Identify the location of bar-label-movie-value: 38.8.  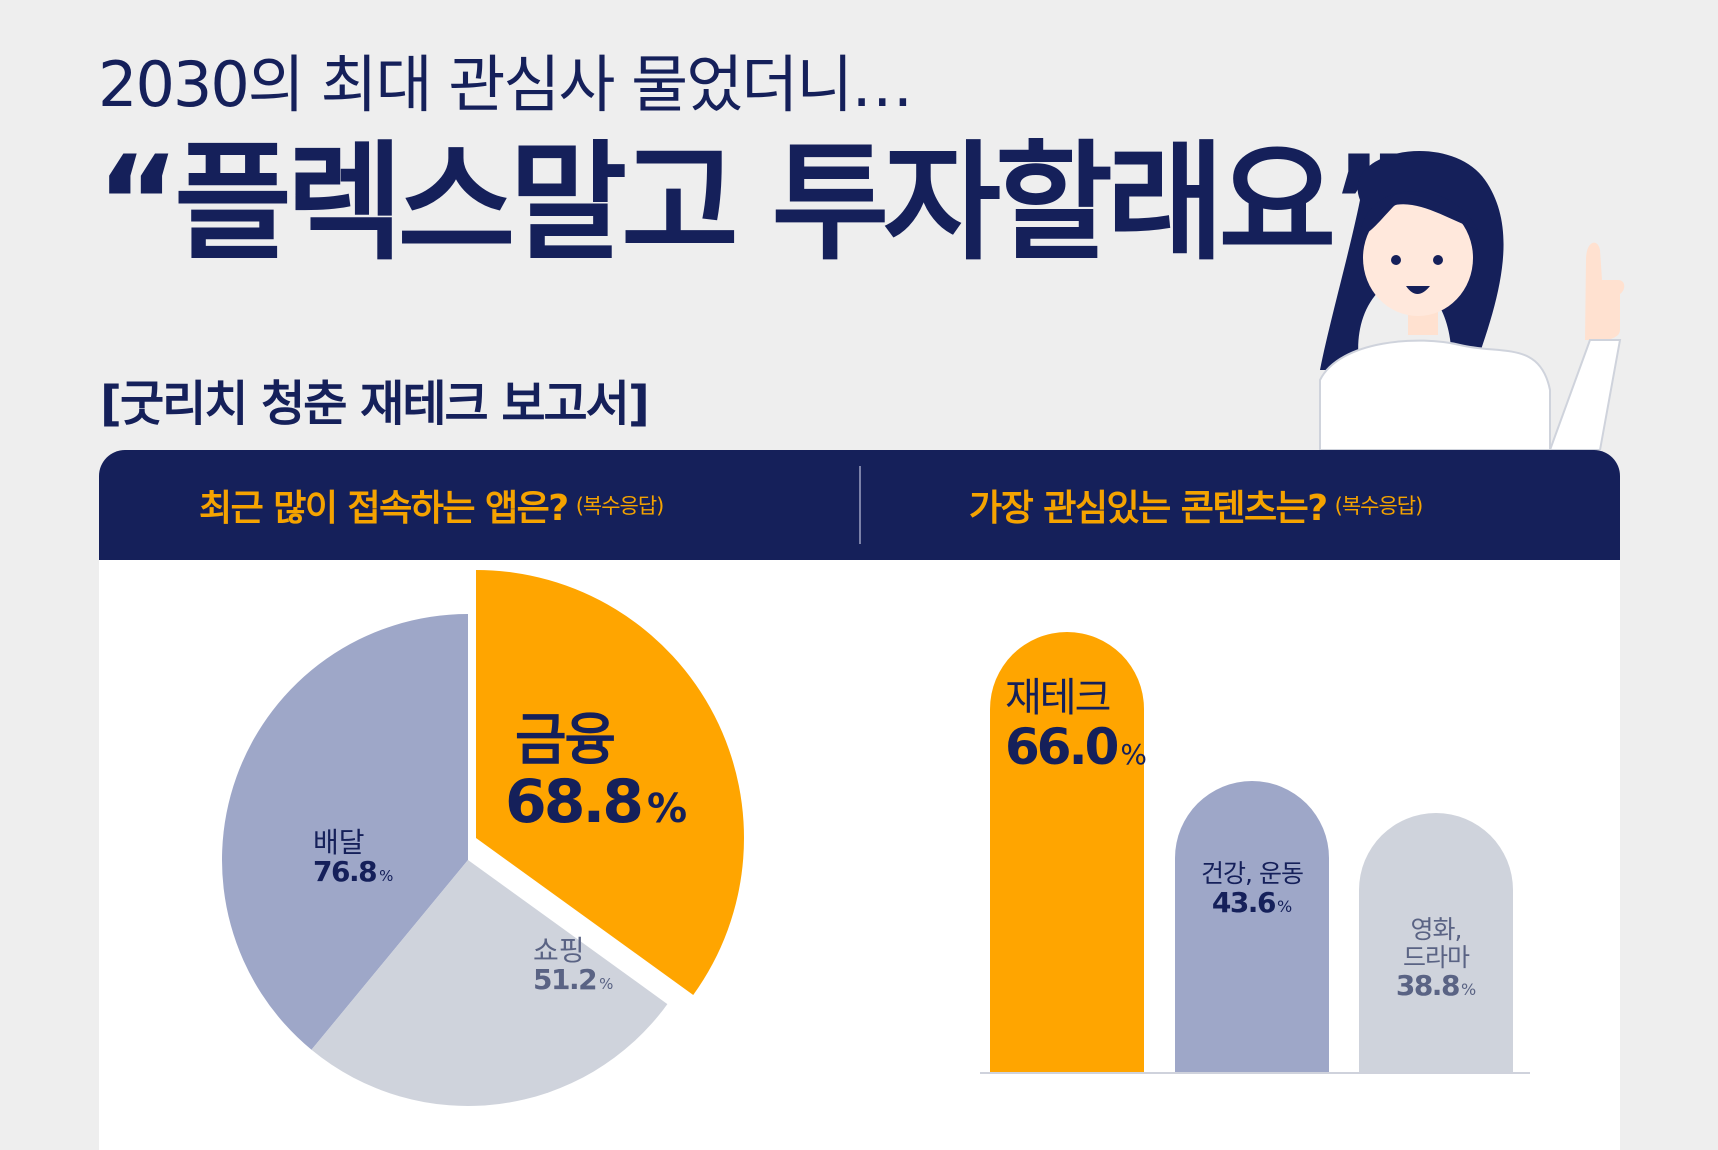
(1428, 985).